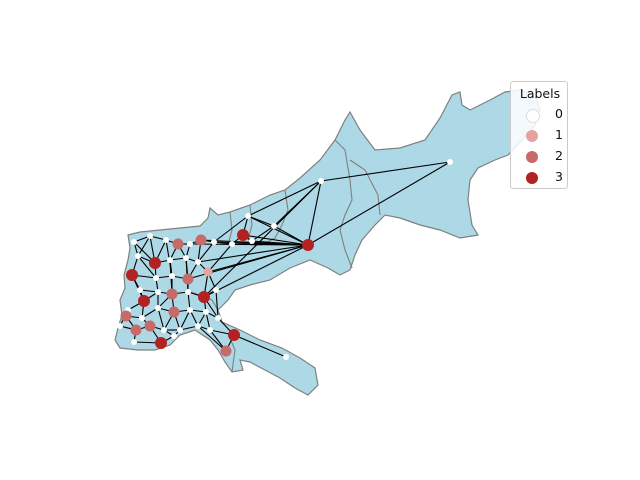 The image size is (640, 480). I want to click on legend-item-2: 2, so click(544, 157).